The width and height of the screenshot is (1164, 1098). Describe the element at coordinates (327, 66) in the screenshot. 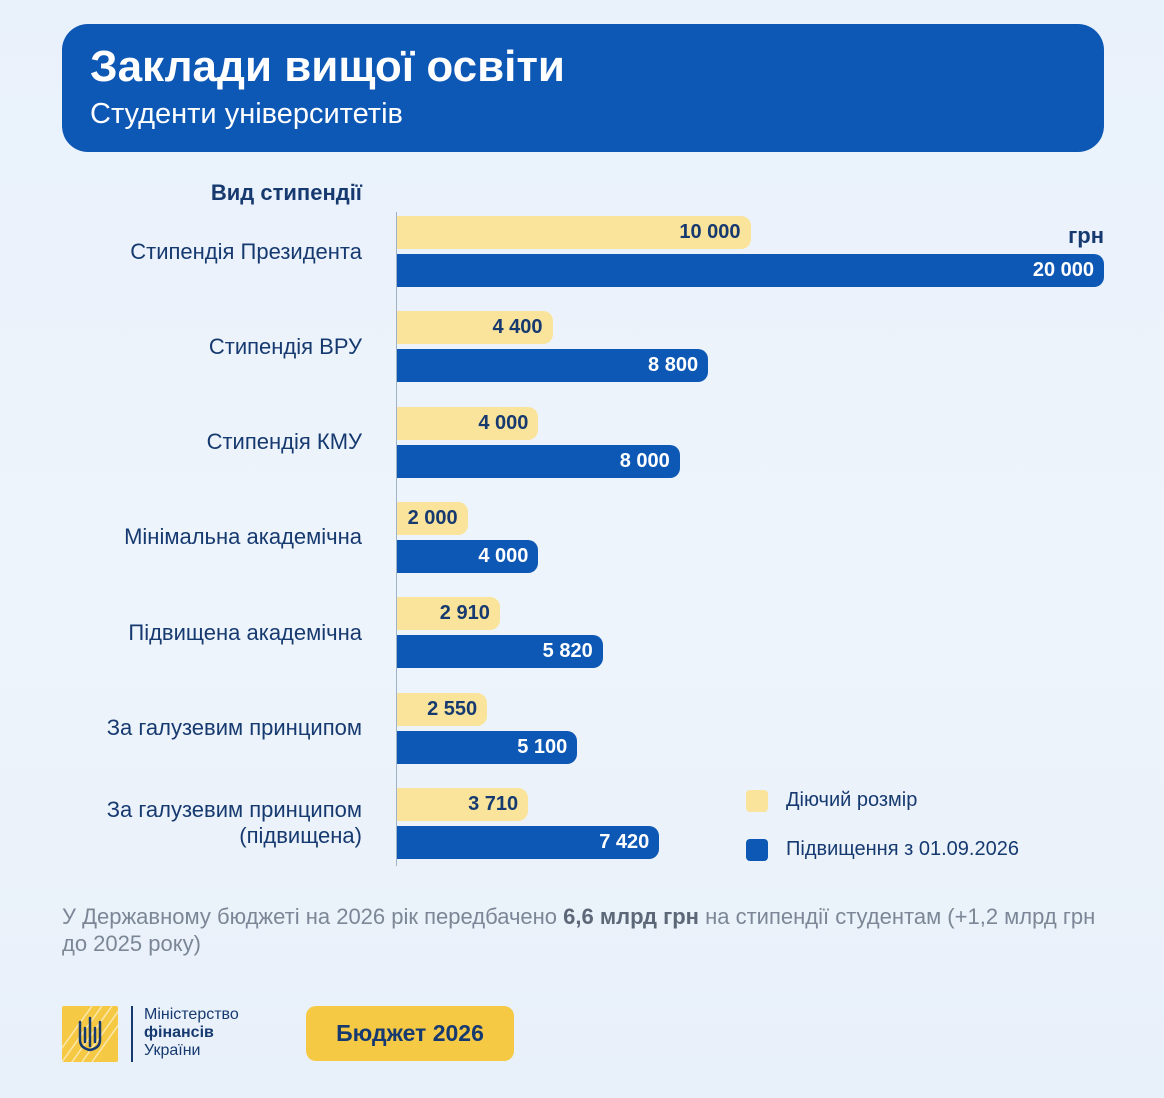

I see `page-title: Заклади вищої освіти` at that location.